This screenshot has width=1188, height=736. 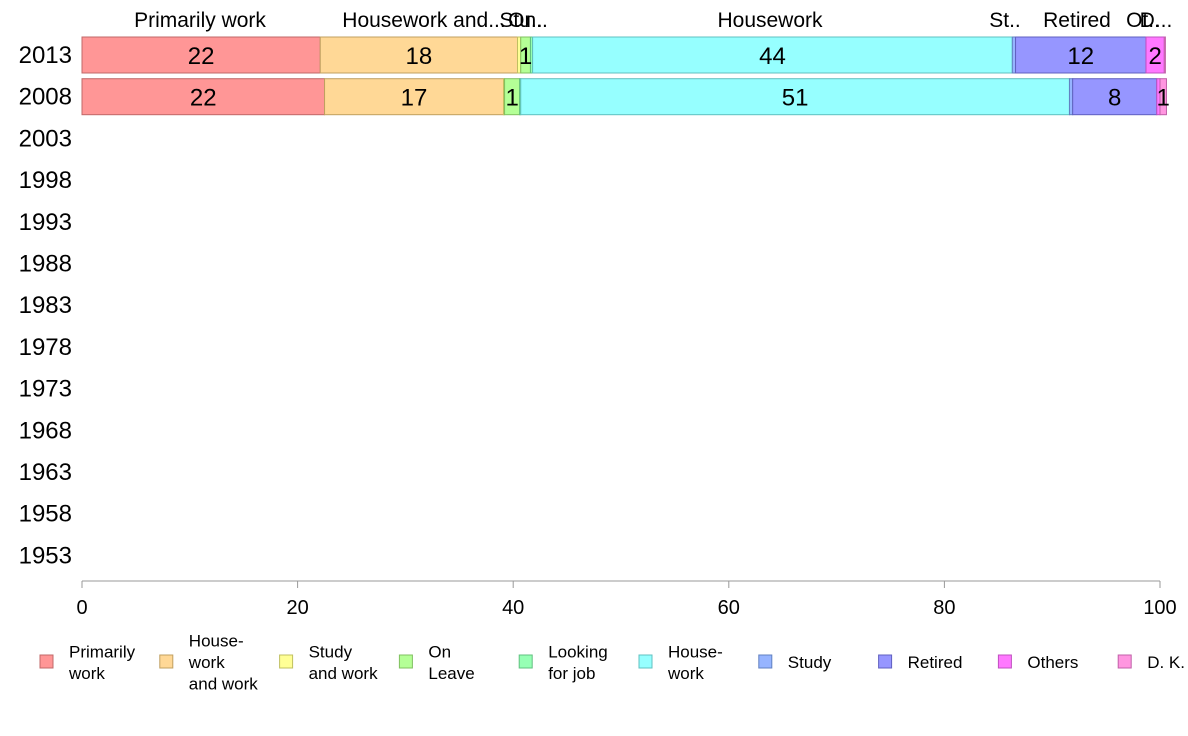 I want to click on year-label: 2003, so click(x=45, y=138).